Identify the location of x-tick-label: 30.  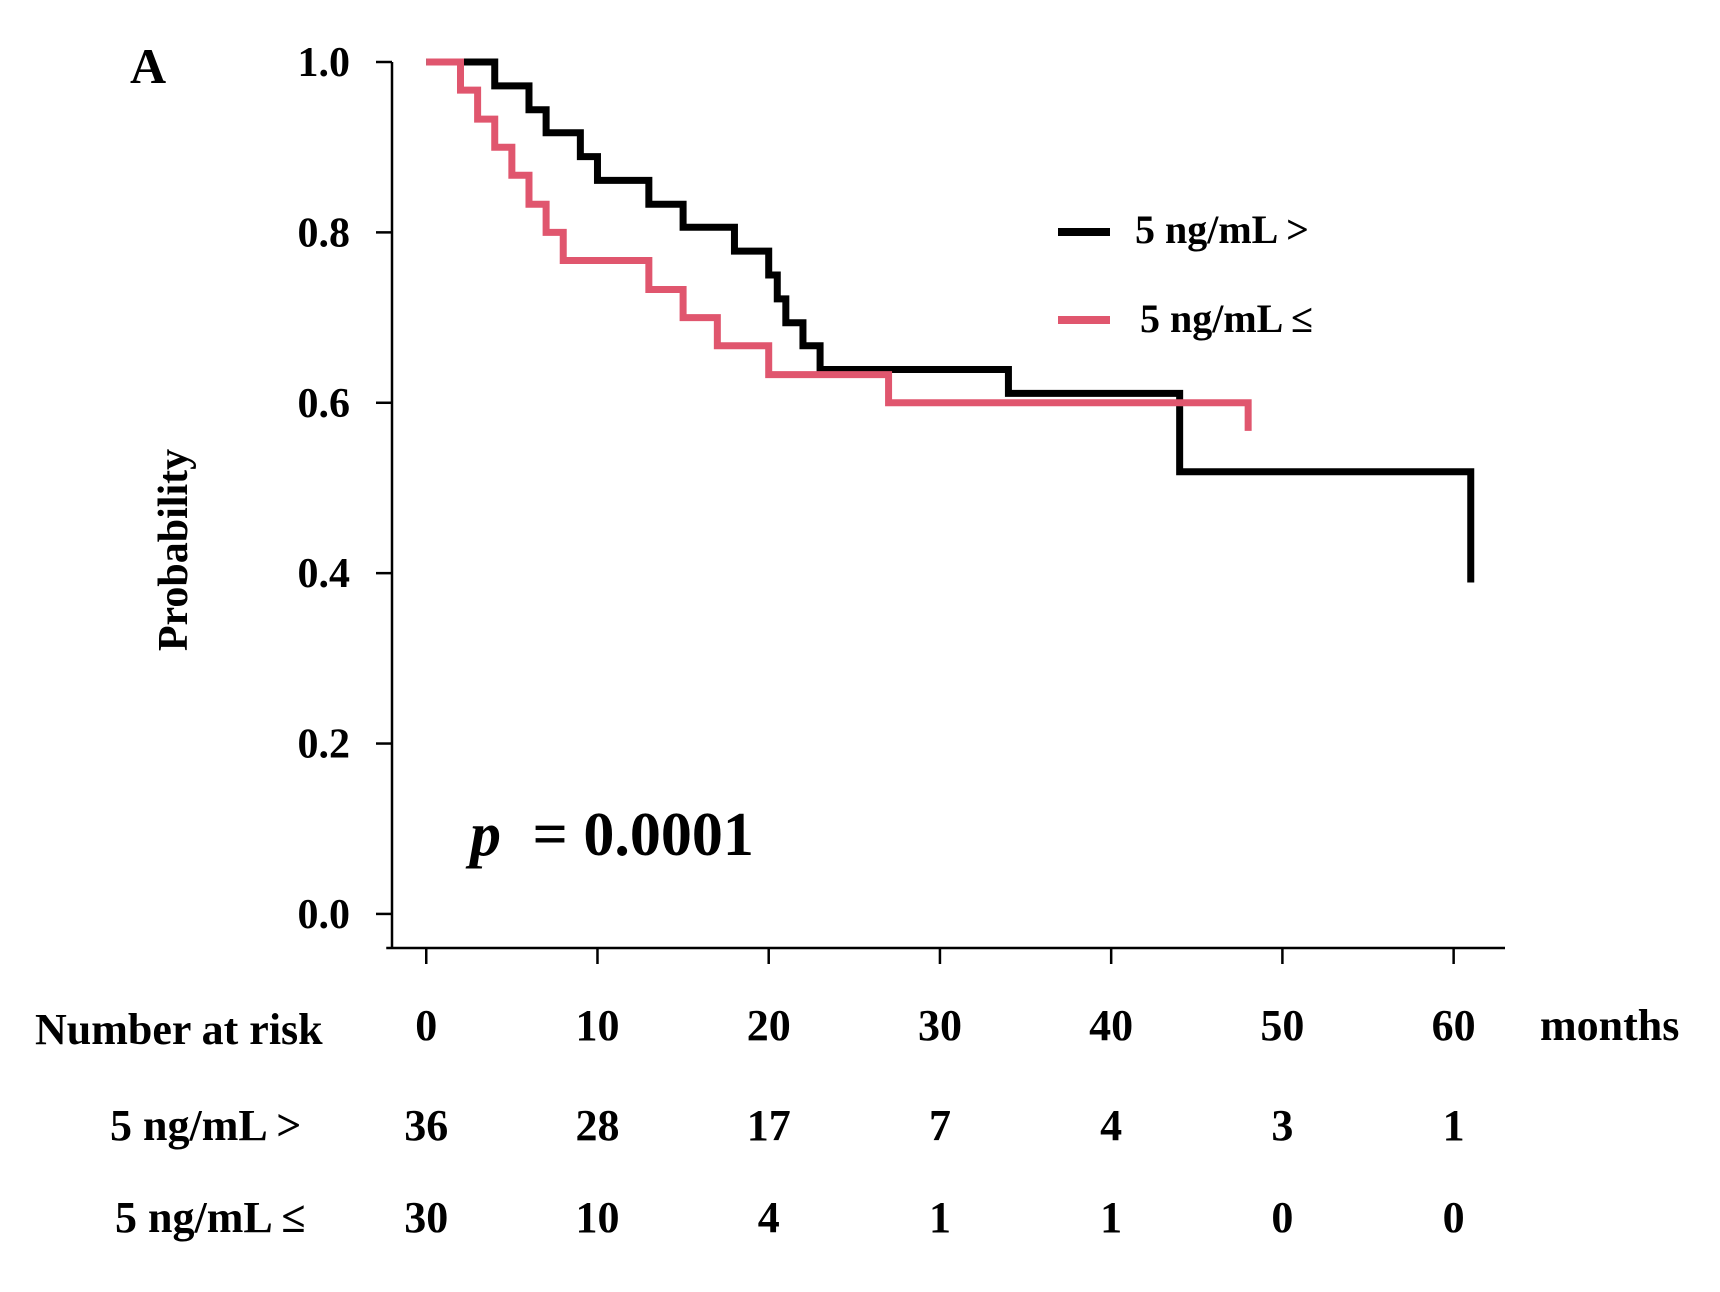
(940, 1025).